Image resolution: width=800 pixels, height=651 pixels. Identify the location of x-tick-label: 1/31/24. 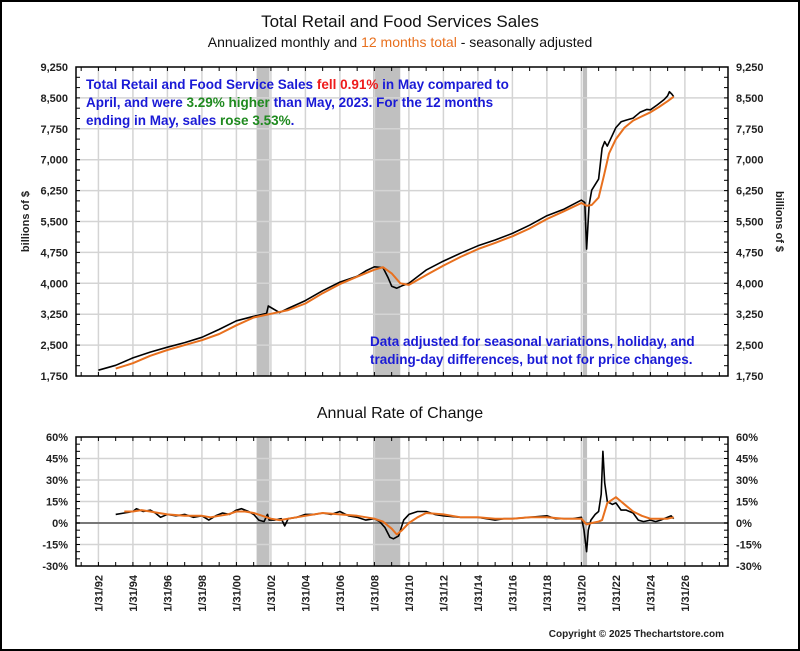
(651, 593).